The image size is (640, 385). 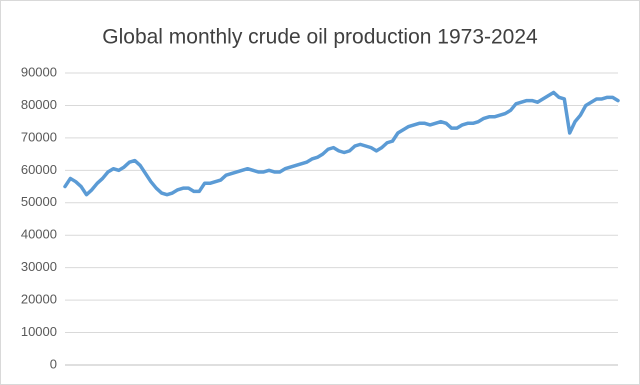 What do you see at coordinates (39, 299) in the screenshot?
I see `y-tick-label: 20000` at bounding box center [39, 299].